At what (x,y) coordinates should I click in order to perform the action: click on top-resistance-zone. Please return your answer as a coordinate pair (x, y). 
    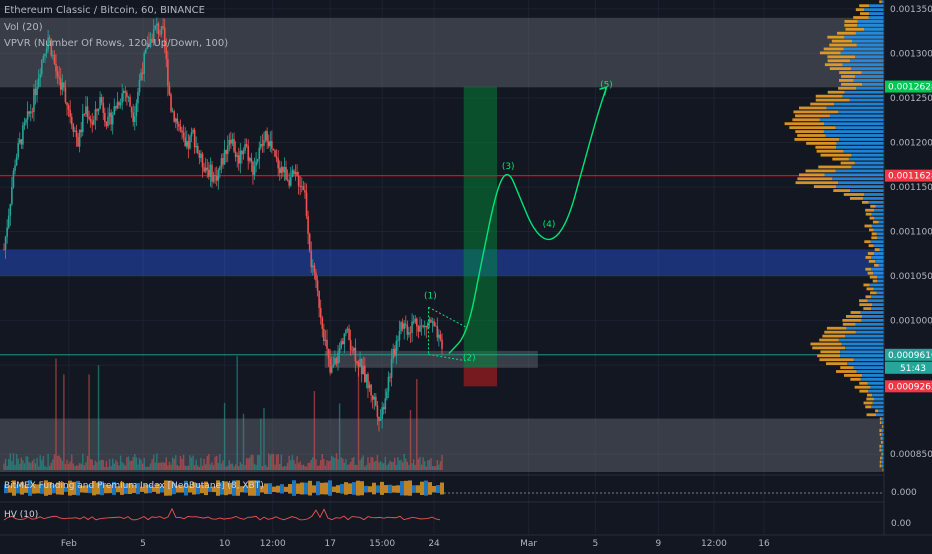
    Looking at the image, I should click on (442, 52).